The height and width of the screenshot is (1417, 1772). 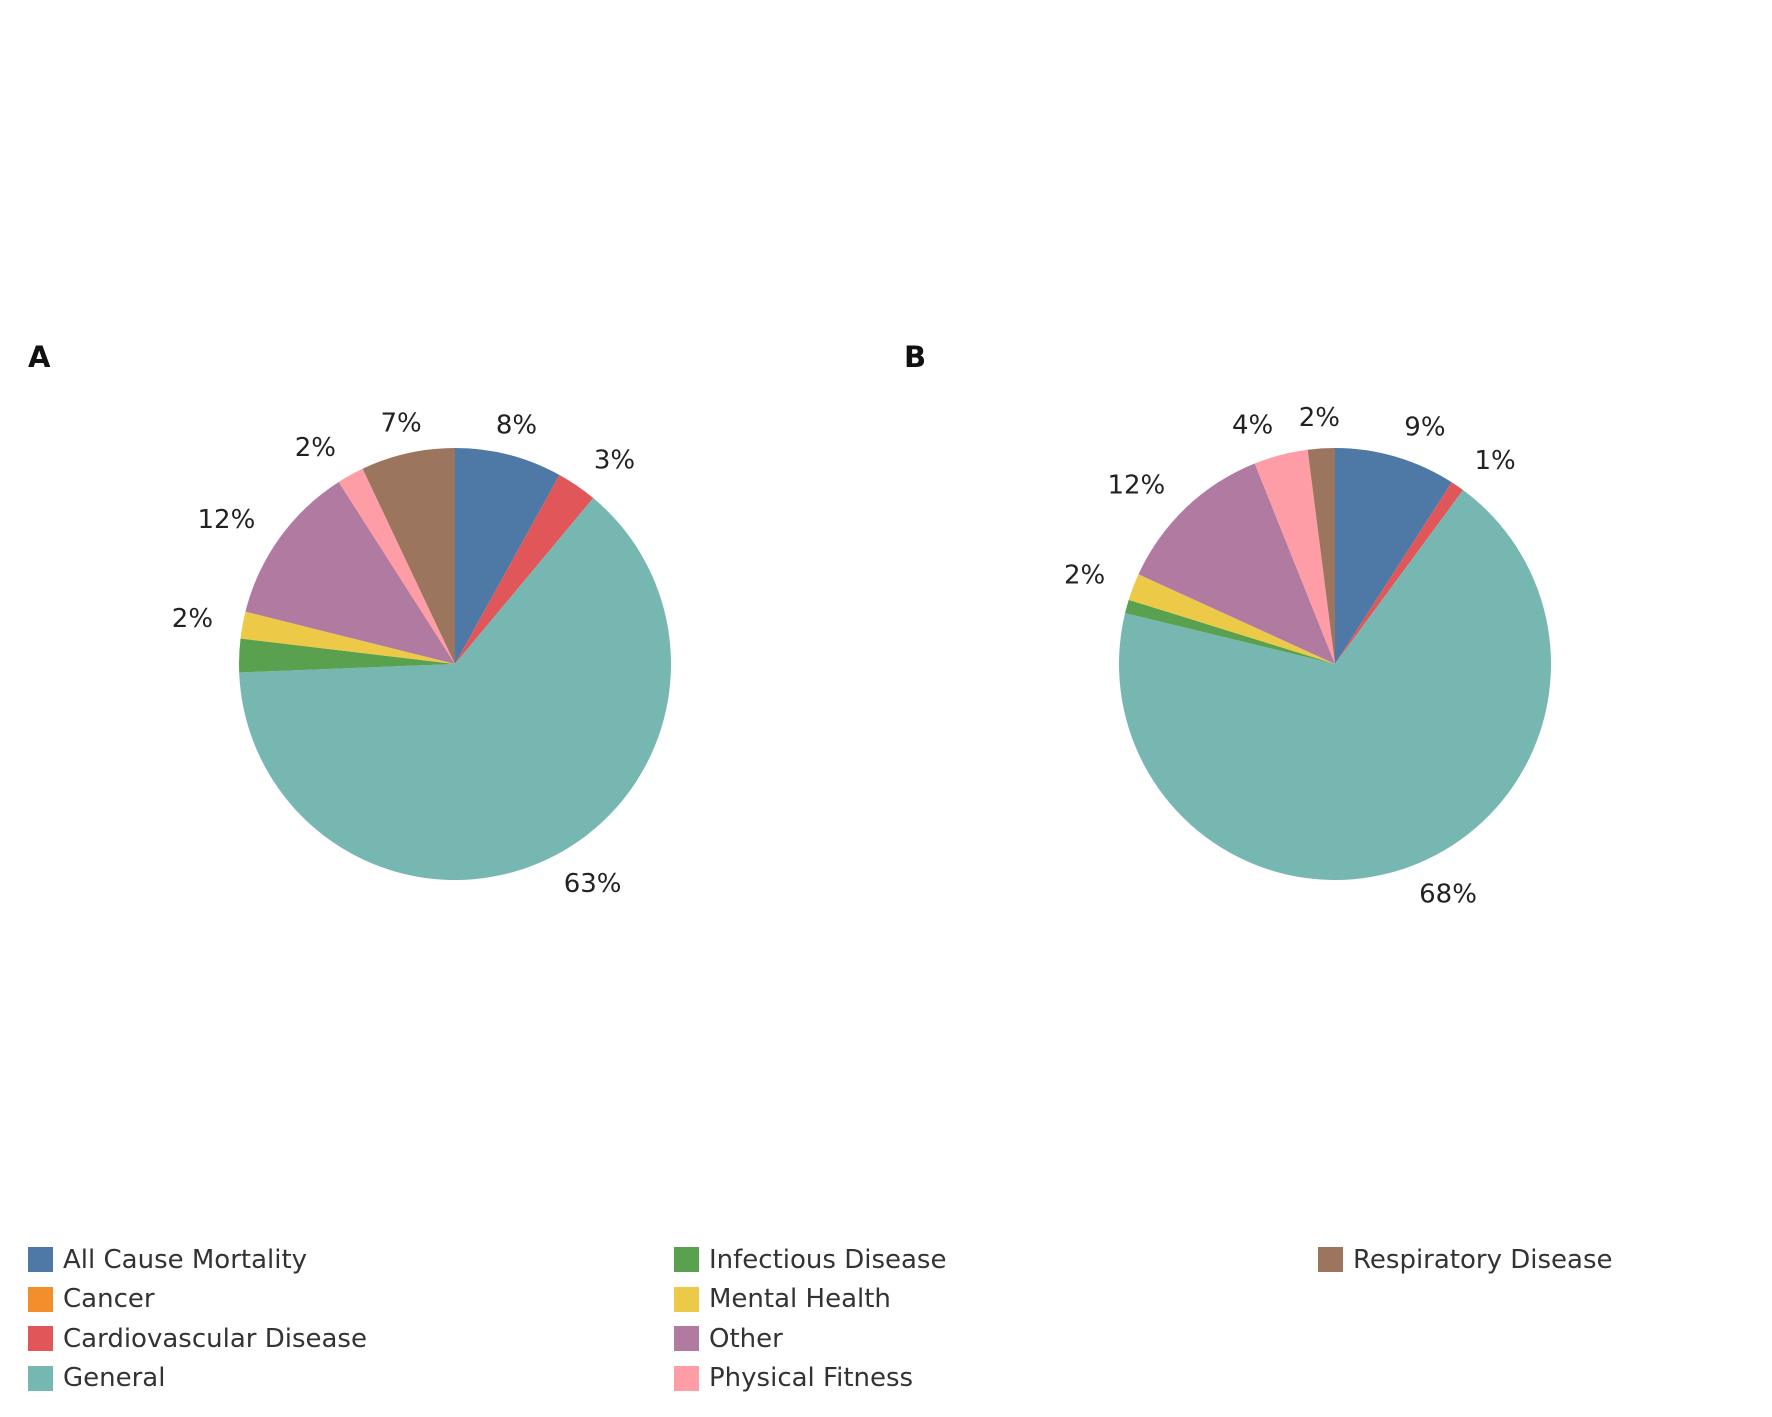 I want to click on pie-a-label-other: 12%, so click(x=227, y=520).